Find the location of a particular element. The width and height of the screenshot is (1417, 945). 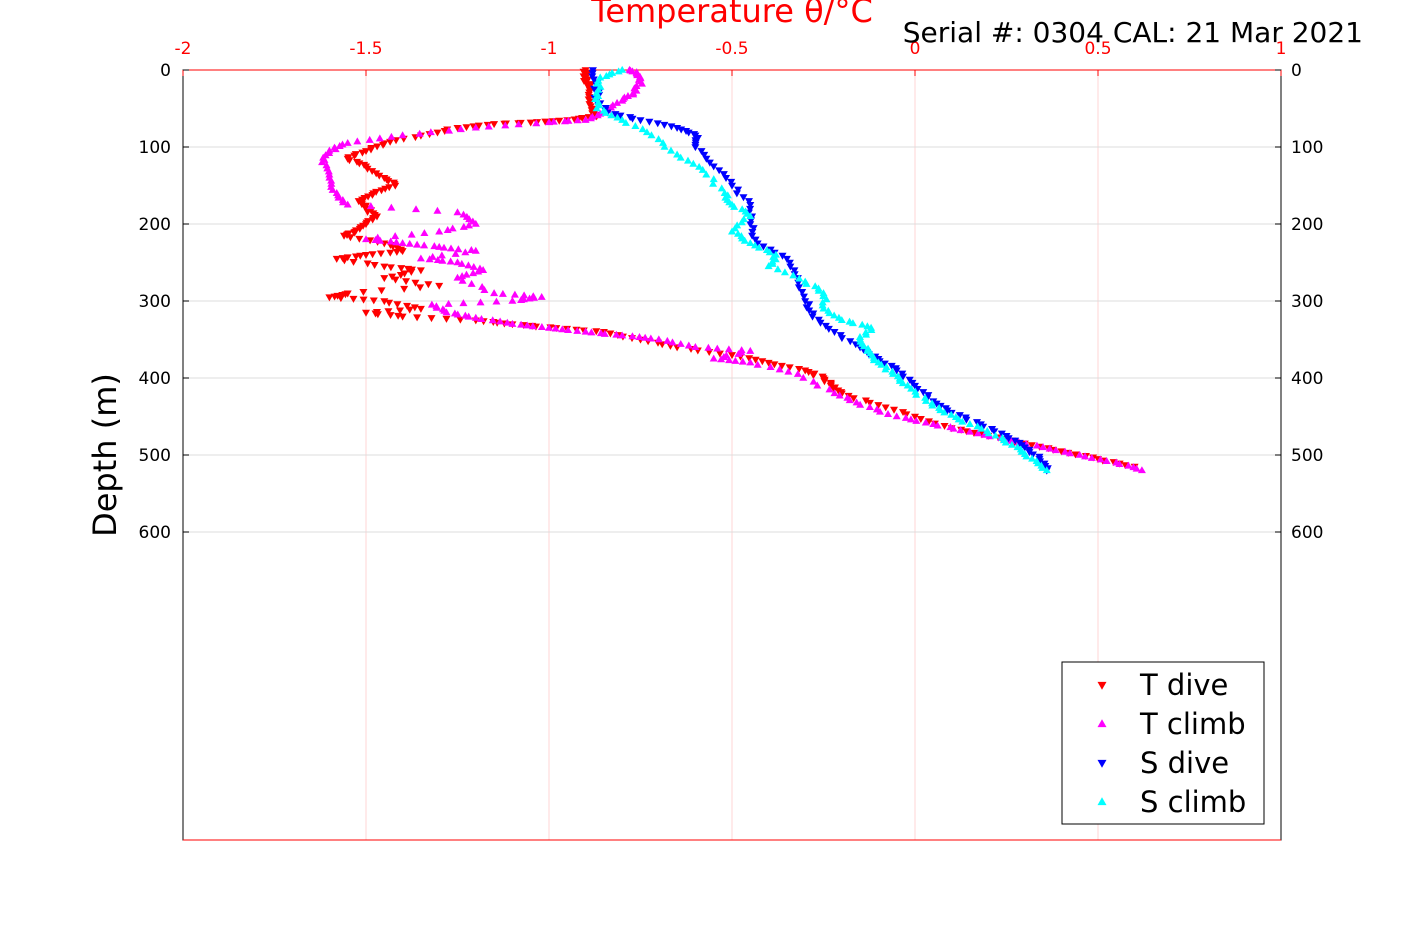

x-tick-label: -1 is located at coordinates (549, 49).